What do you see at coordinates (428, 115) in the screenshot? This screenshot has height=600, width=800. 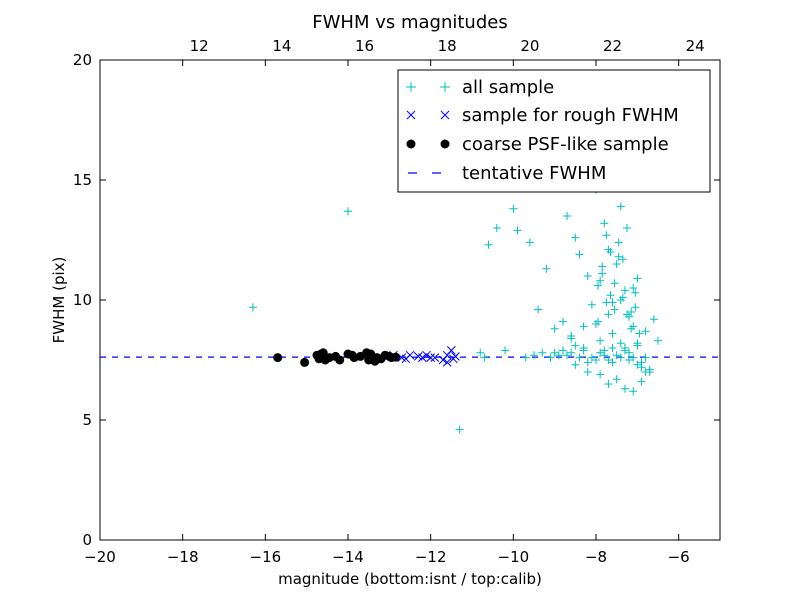 I see `legend-marker-x` at bounding box center [428, 115].